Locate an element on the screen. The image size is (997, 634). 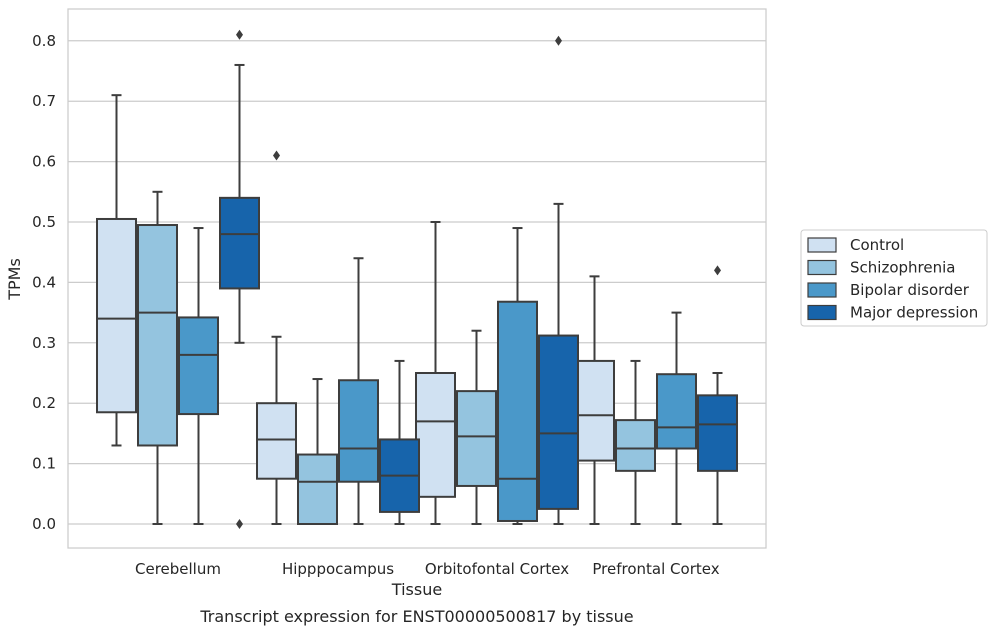
legend-label: Bipolar disorder is located at coordinates (910, 290).